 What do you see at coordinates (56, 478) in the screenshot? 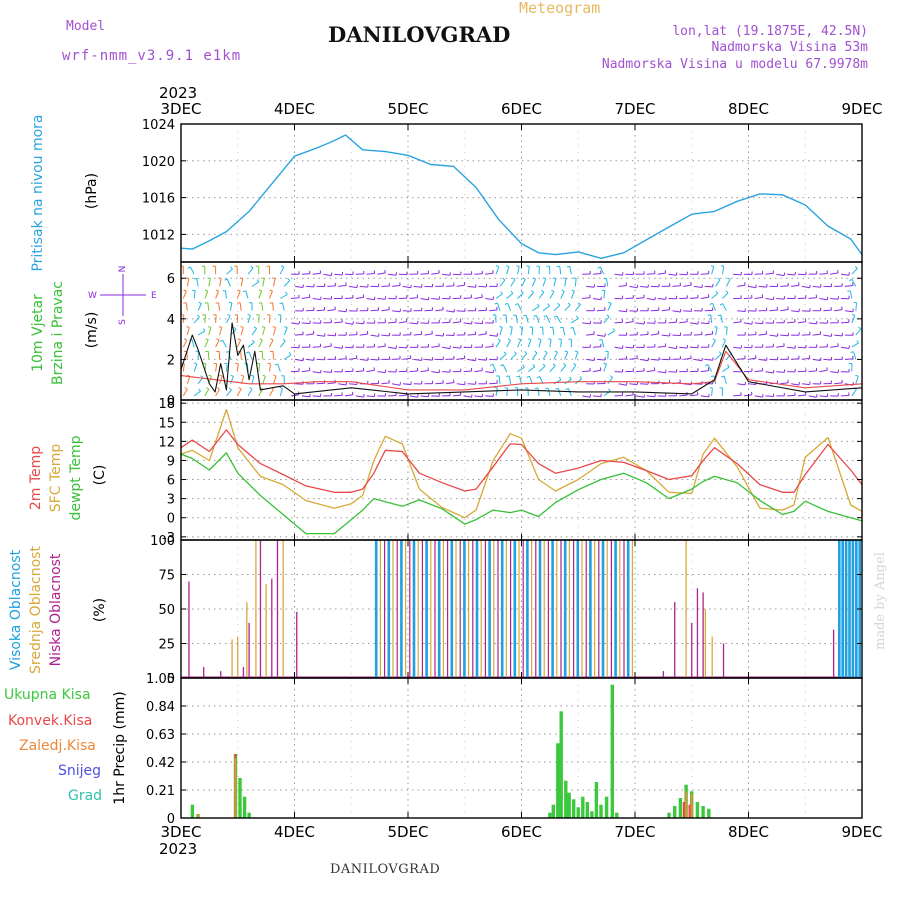
I see `sfc-temp-side-label: SFC Temp` at bounding box center [56, 478].